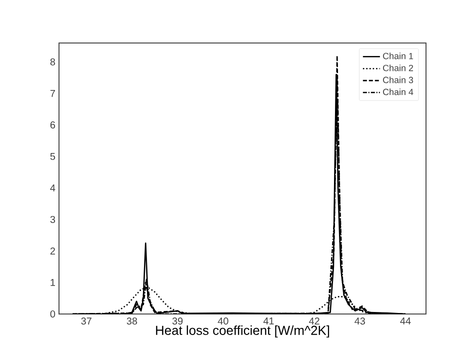 The image size is (474, 353). What do you see at coordinates (223, 321) in the screenshot?
I see `x-tick-label: 40` at bounding box center [223, 321].